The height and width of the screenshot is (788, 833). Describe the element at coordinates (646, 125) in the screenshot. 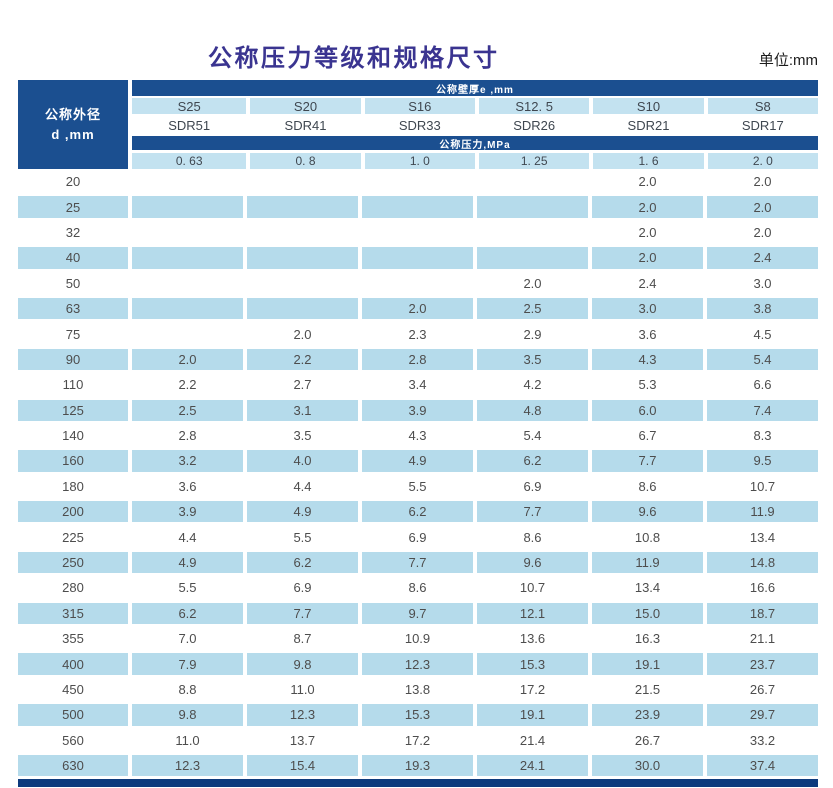

I see `sdr-label: SDR21` at that location.